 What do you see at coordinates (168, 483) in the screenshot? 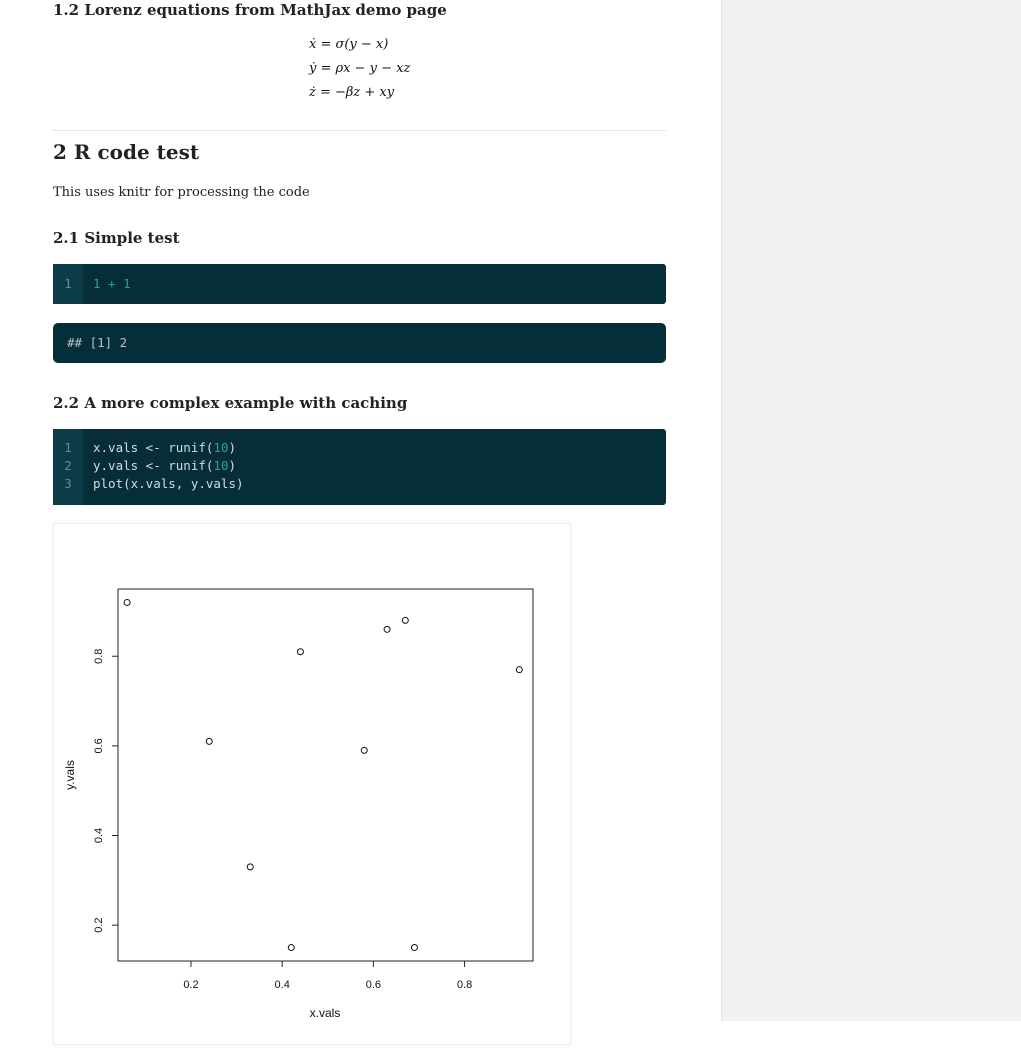
I see `code-line: plot(x.vals, y.vals)` at bounding box center [168, 483].